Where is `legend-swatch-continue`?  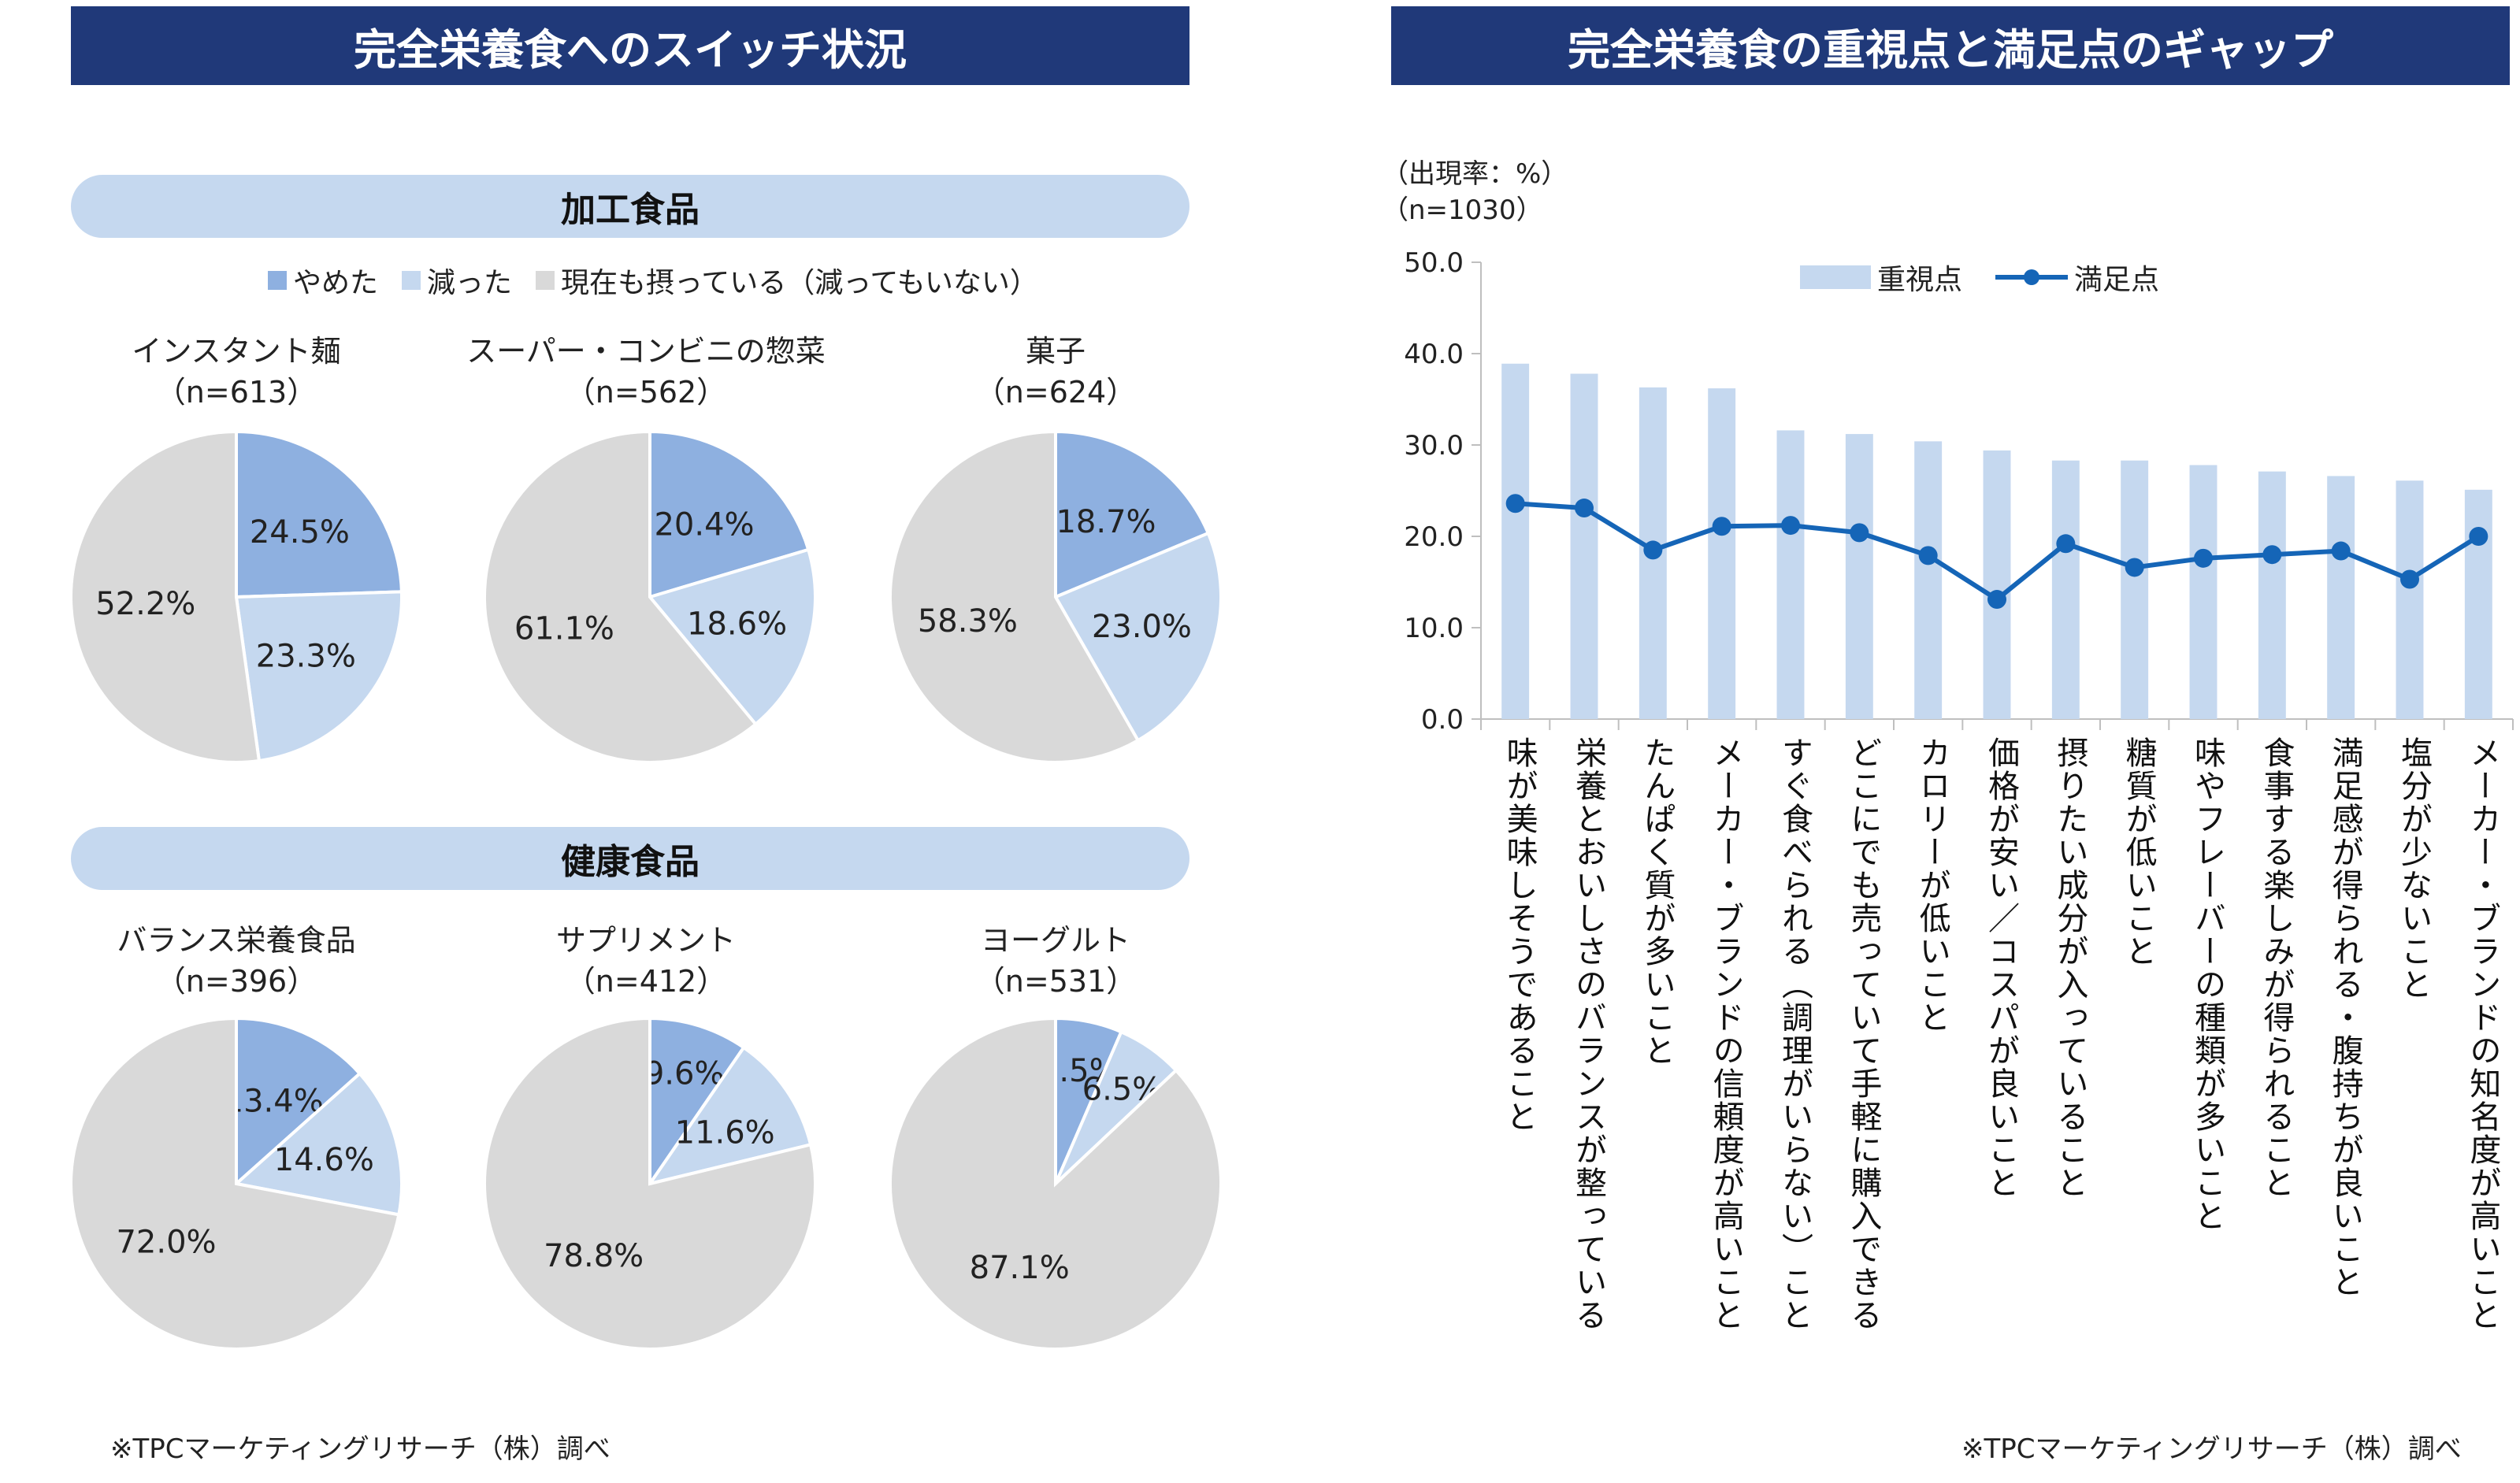
legend-swatch-continue is located at coordinates (545, 280).